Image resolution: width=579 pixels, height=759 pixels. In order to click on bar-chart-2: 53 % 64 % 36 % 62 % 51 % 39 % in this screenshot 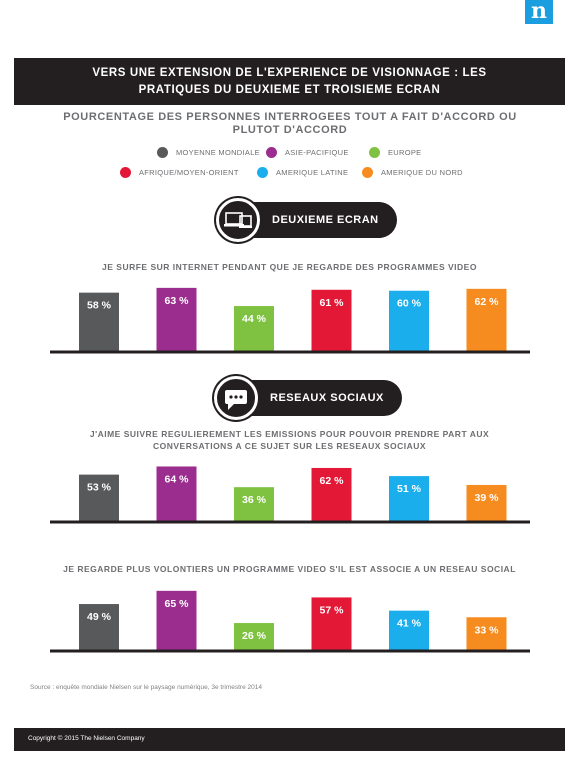, I will do `click(290, 492)`.